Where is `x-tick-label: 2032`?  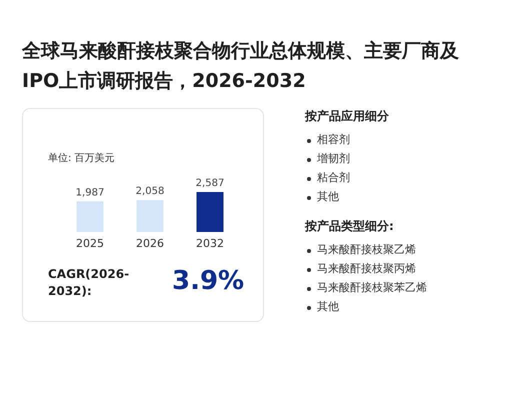 x-tick-label: 2032 is located at coordinates (210, 243).